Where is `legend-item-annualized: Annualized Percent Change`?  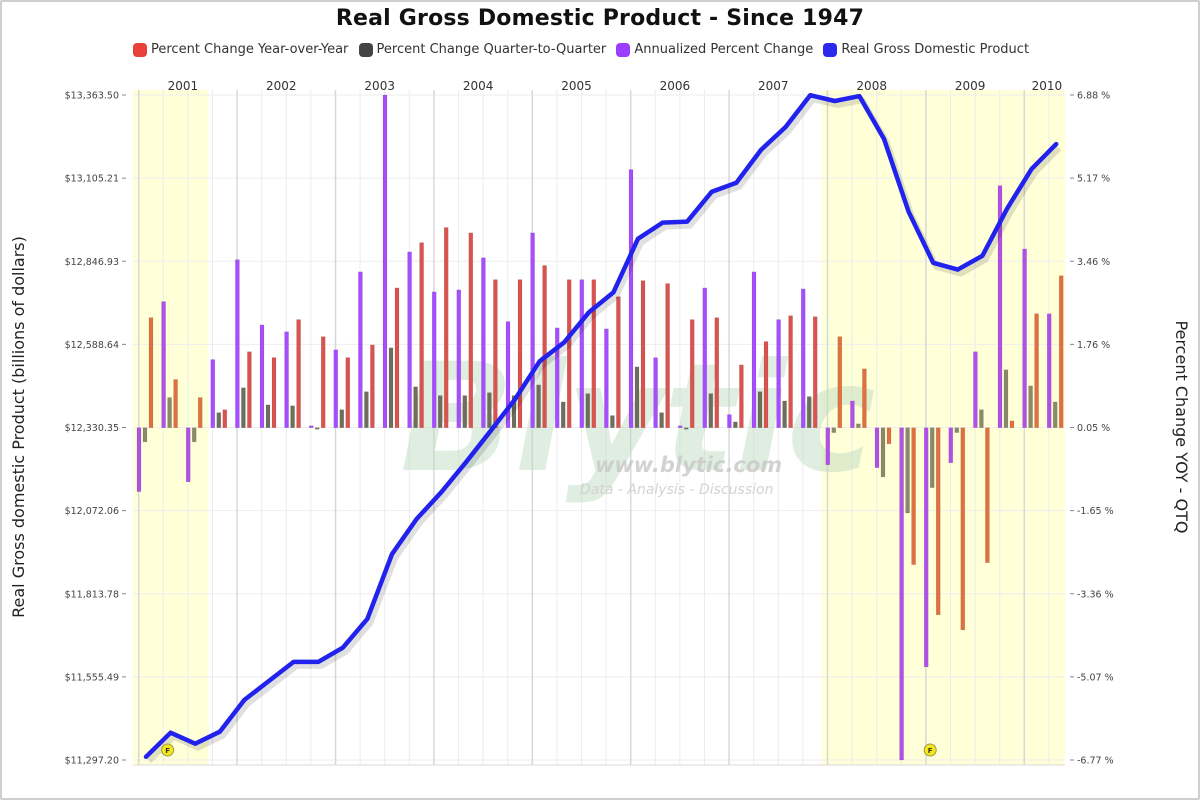
legend-item-annualized: Annualized Percent Change is located at coordinates (714, 49).